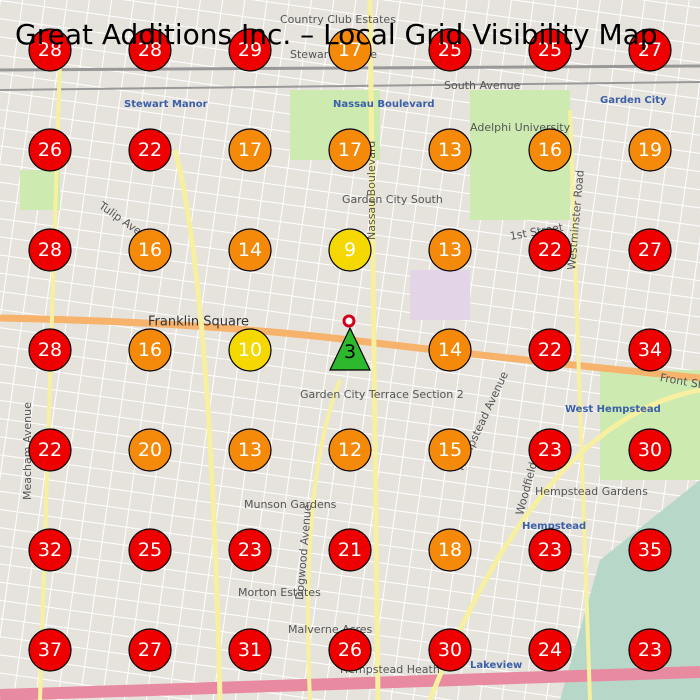  I want to click on rank-label: 15, so click(450, 450).